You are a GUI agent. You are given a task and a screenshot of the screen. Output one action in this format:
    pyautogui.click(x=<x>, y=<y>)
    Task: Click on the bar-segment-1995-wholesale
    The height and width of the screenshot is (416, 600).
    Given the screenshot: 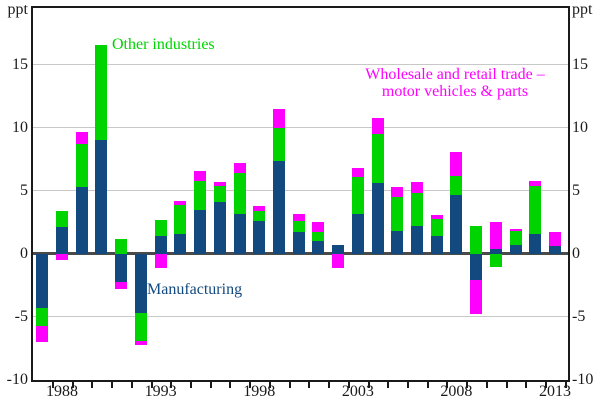 What is the action you would take?
    pyautogui.click(x=200, y=175)
    